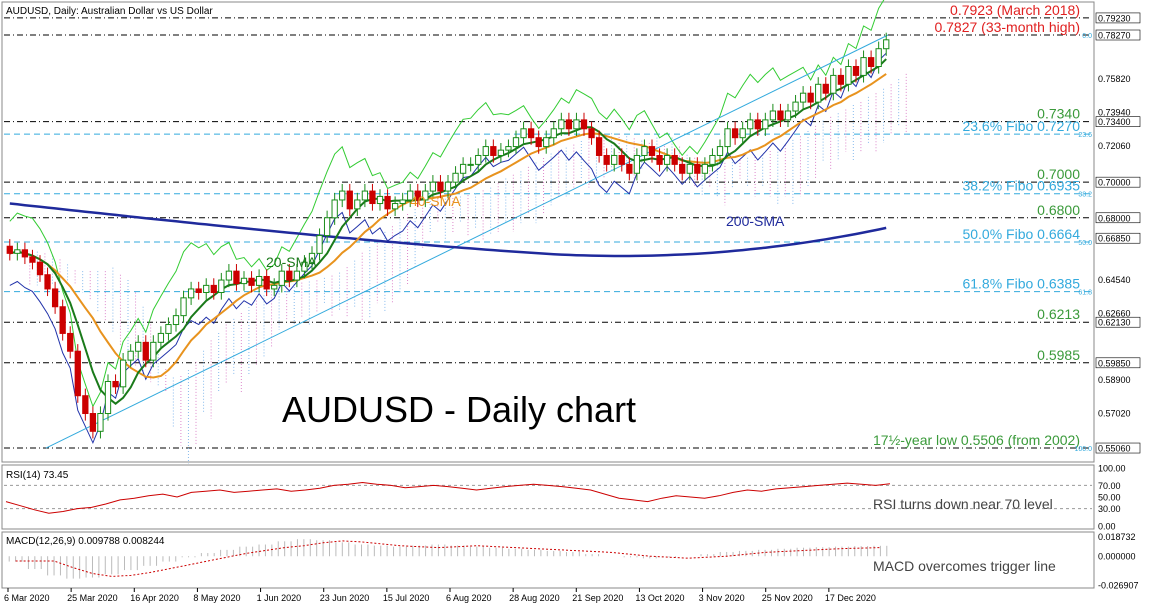 The image size is (1149, 607). Describe the element at coordinates (1021, 284) in the screenshot. I see `level-label: 61.8% Fibo 0.6385` at that location.